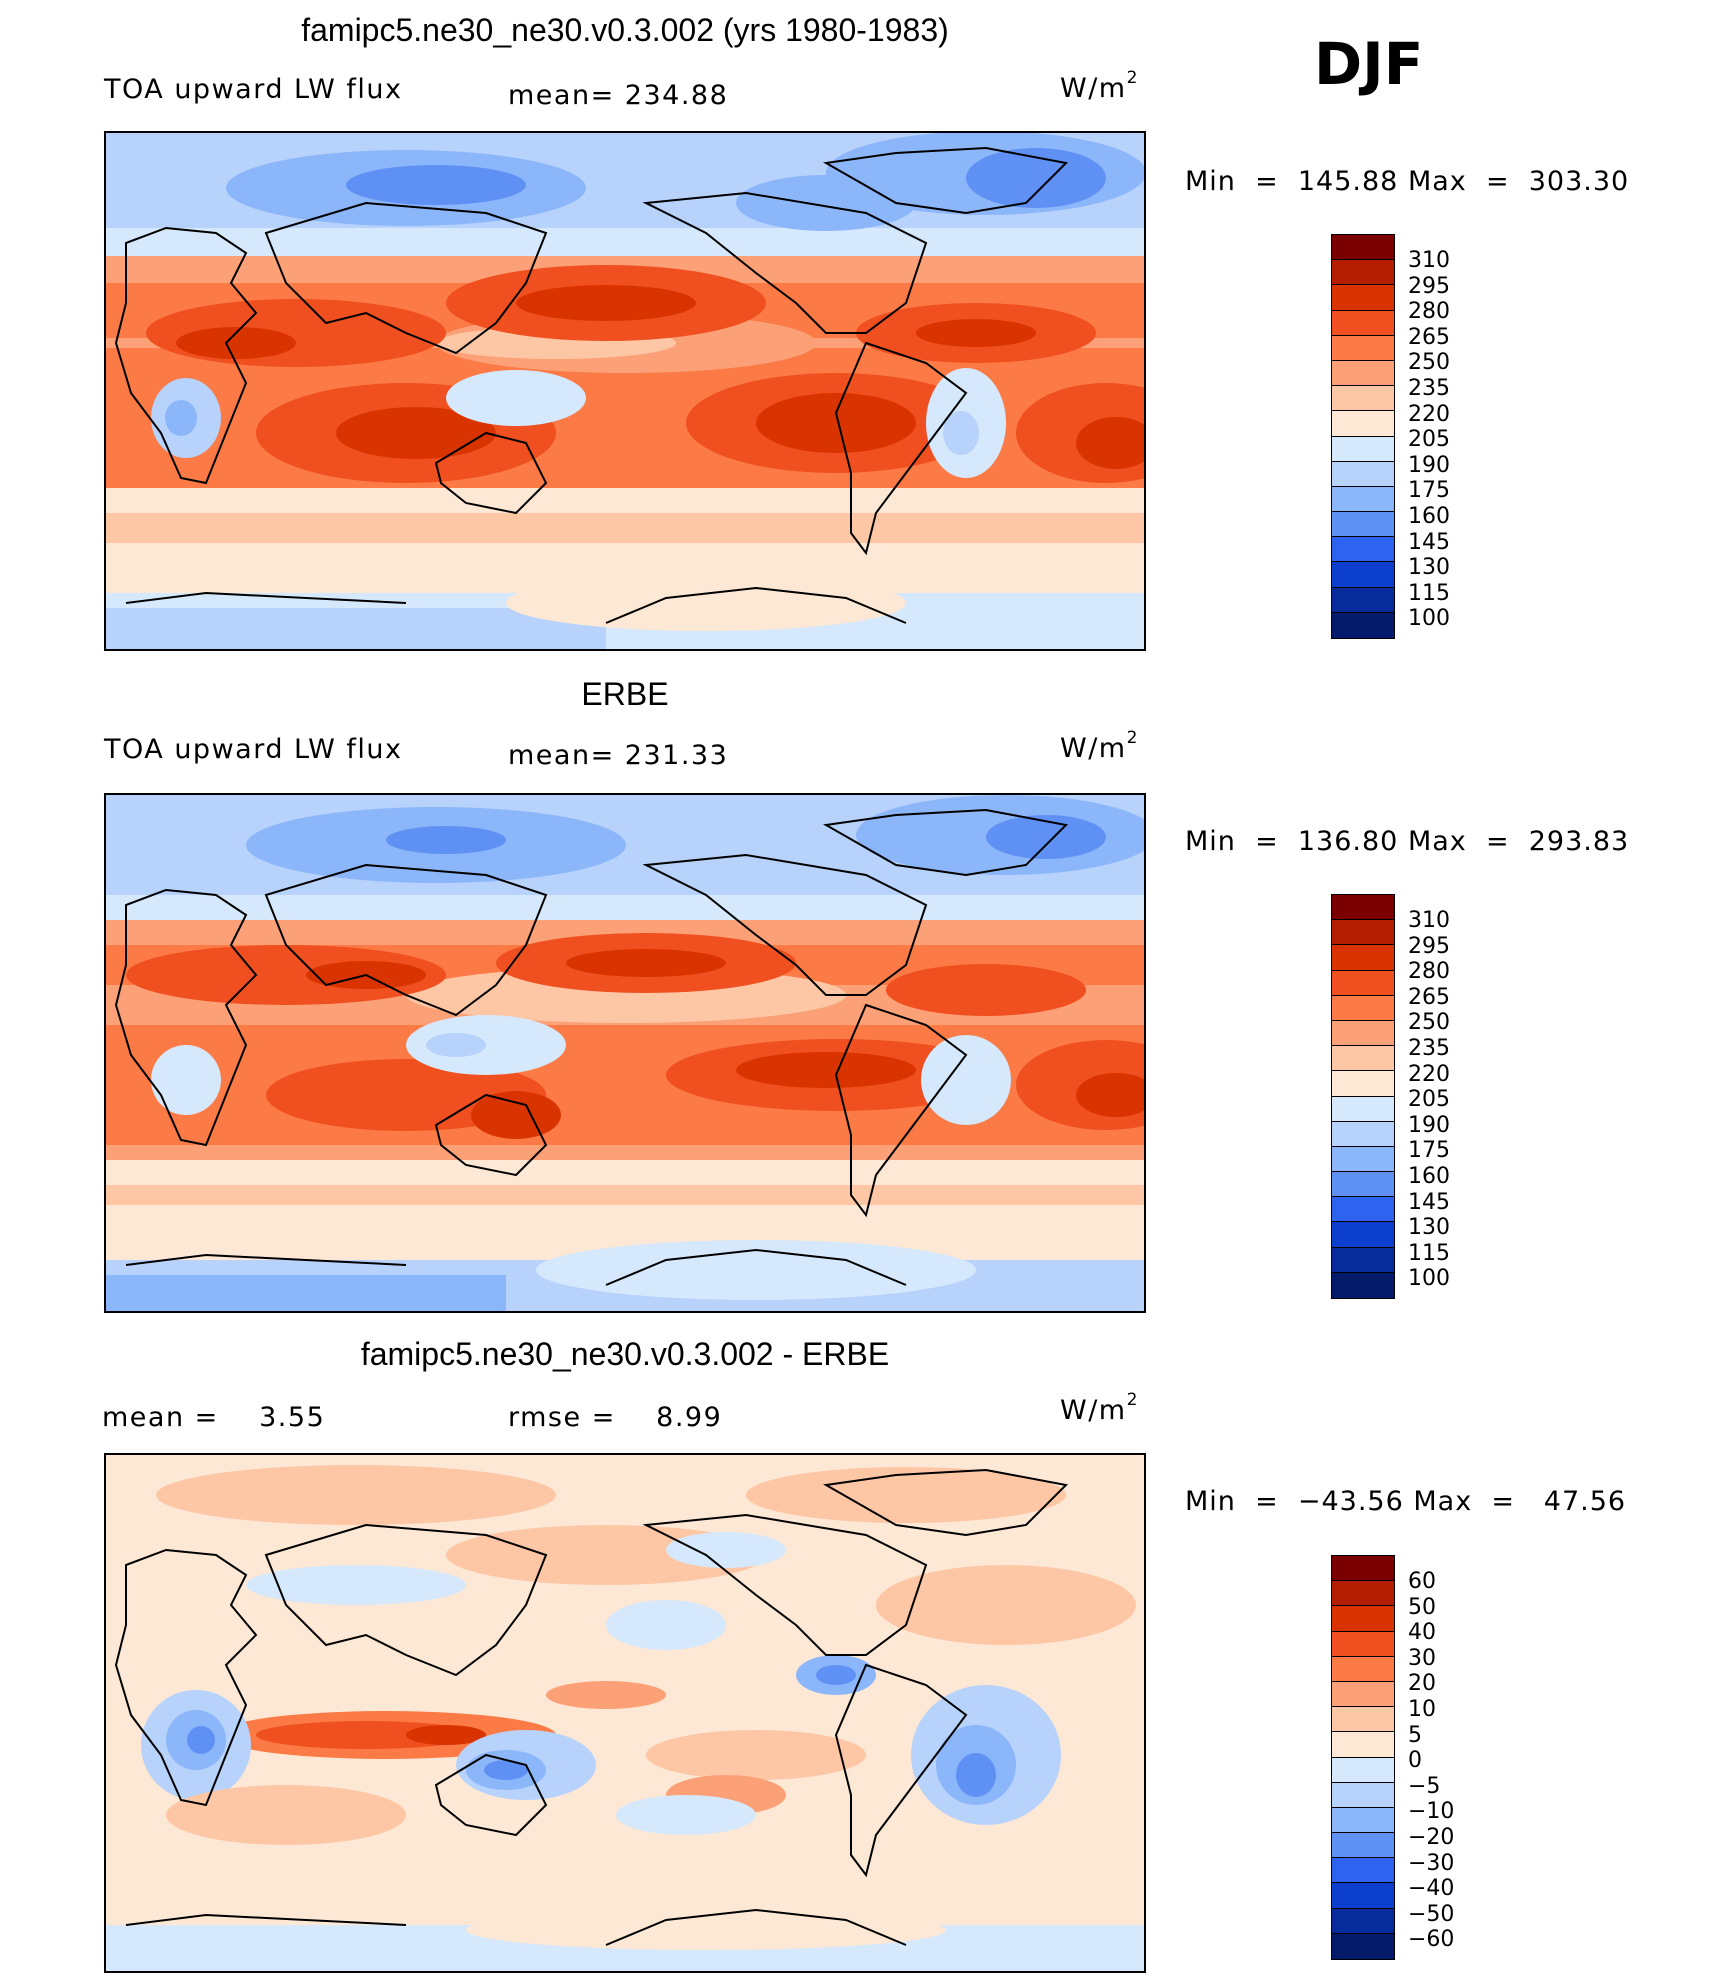  Describe the element at coordinates (1415, 1761) in the screenshot. I see `colorbar-tick: 0` at that location.